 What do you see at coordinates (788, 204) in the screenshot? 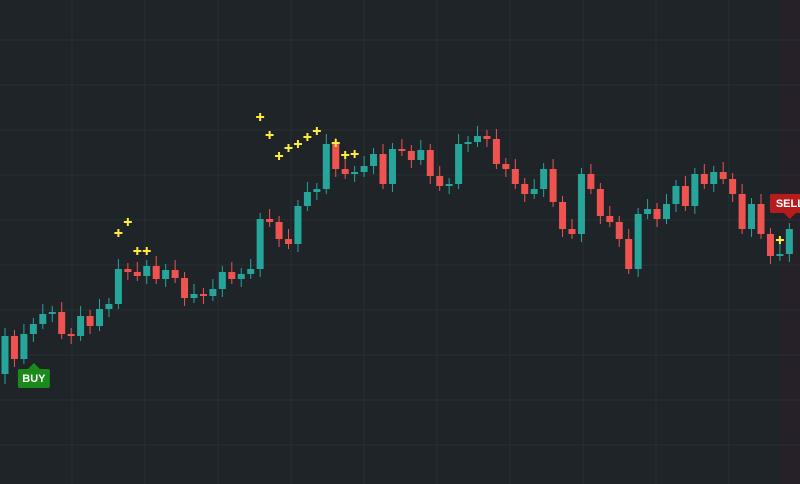
I see `signal-label: SELL` at bounding box center [788, 204].